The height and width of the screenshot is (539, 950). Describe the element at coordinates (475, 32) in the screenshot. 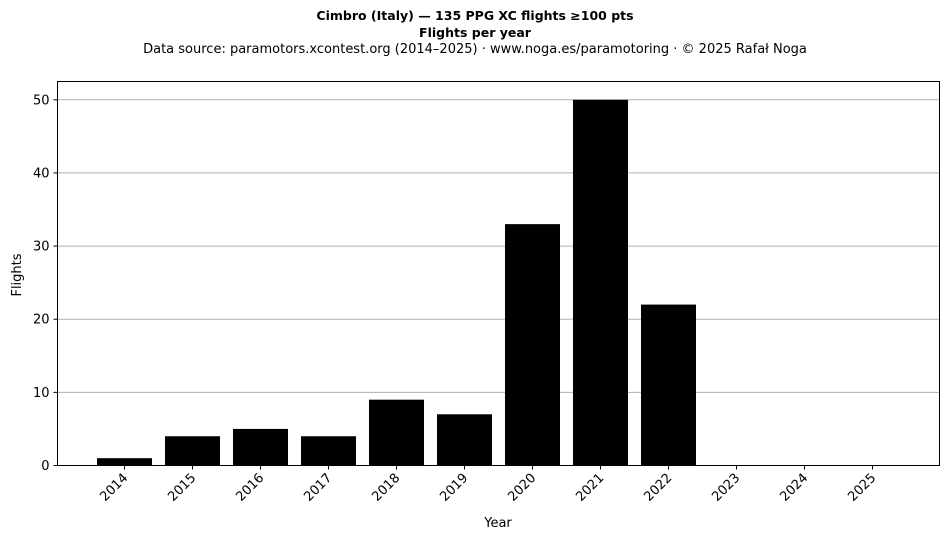

I see `chart-subtitle: Flights per year` at that location.